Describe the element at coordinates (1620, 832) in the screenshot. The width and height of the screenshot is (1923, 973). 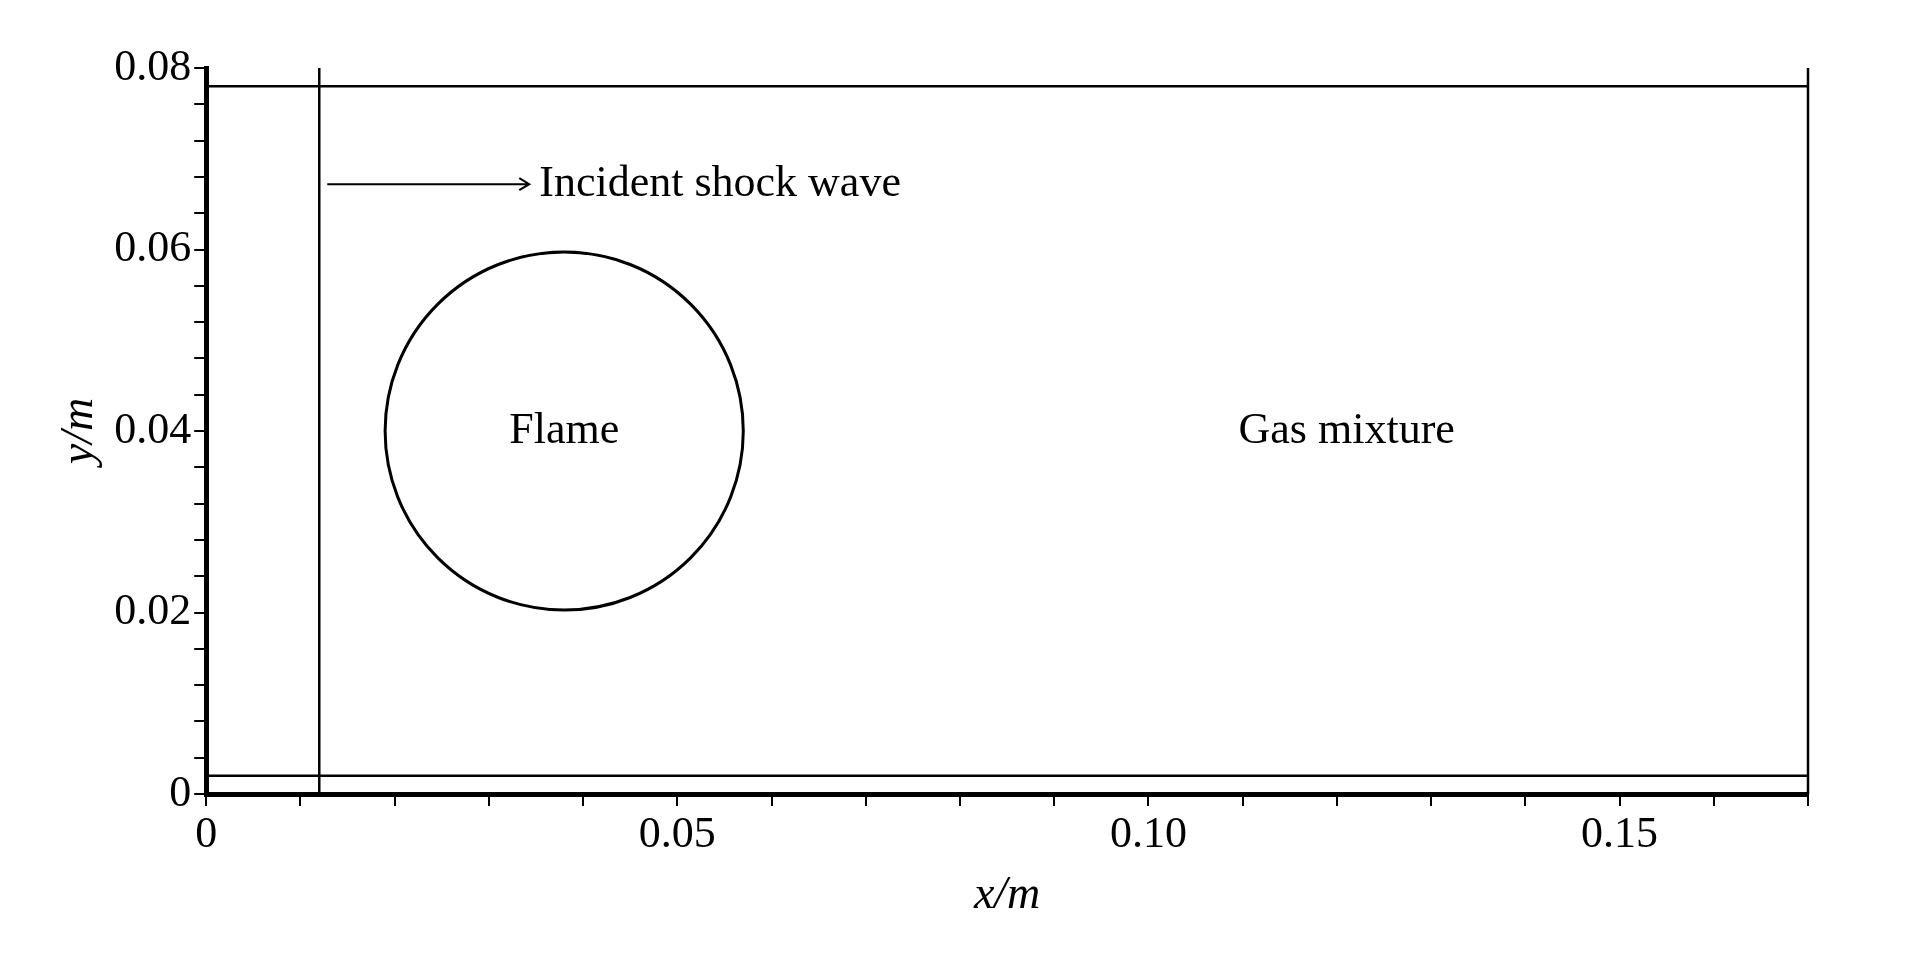
I see `x-tick-label: 0.15` at that location.